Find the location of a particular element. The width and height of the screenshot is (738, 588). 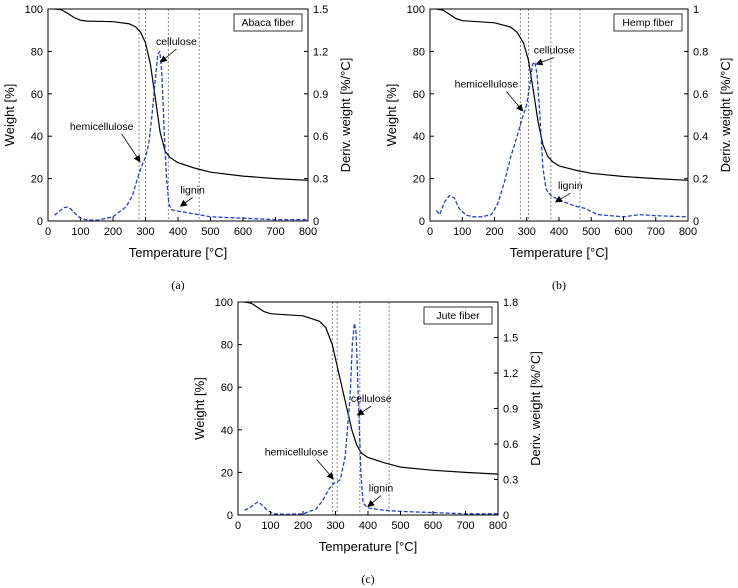

legend-label: Jute fiber is located at coordinates (458, 316).